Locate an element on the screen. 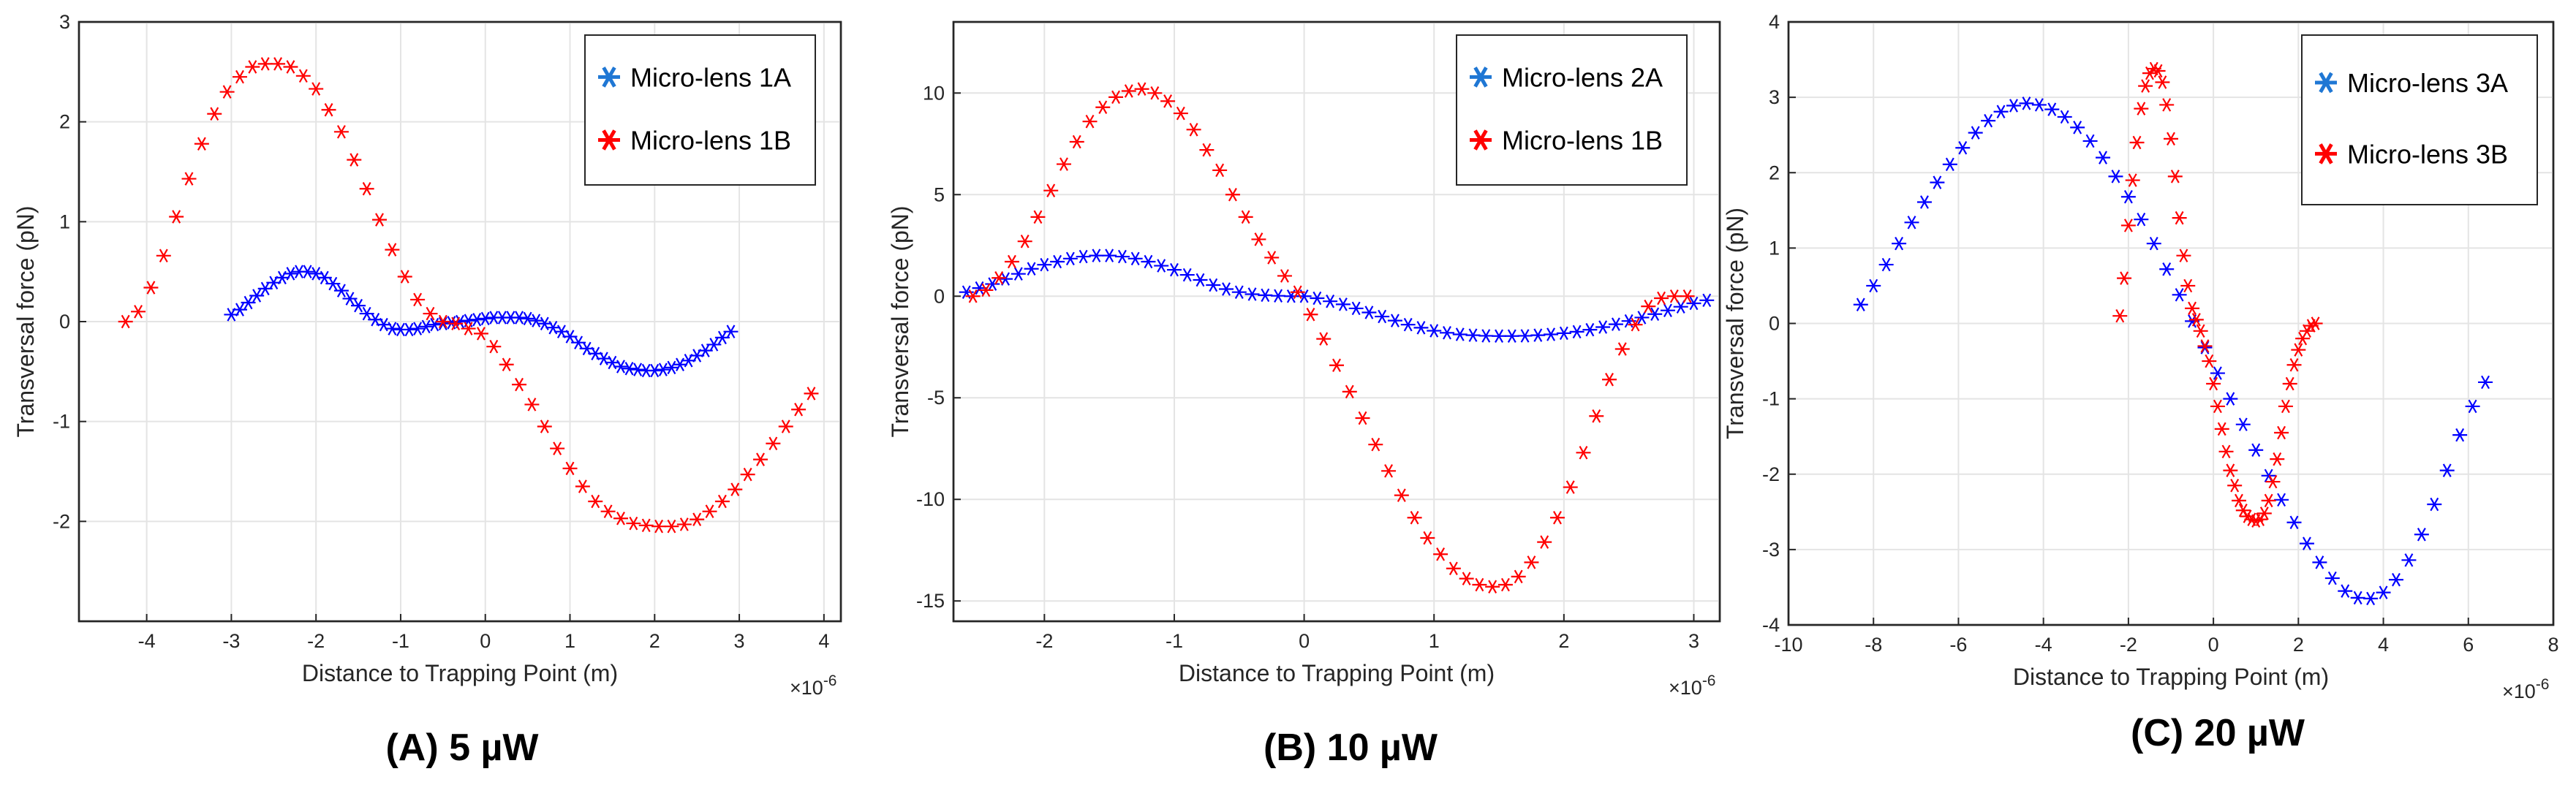 This screenshot has height=785, width=2576. x-exponent-label: ×10⁻⁶ is located at coordinates (1692, 685).